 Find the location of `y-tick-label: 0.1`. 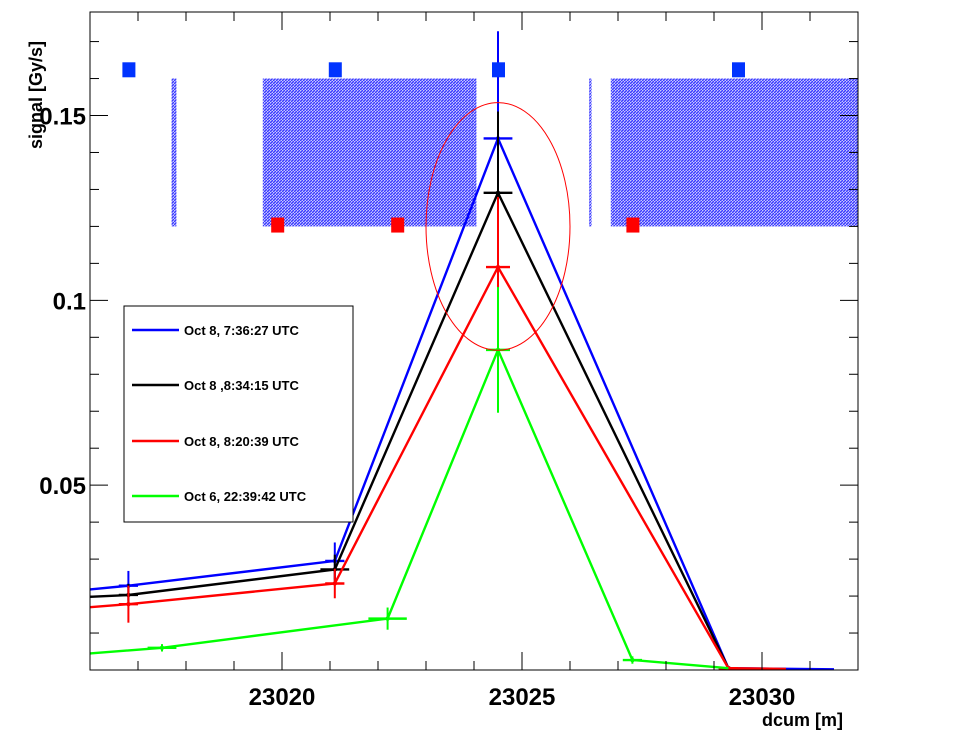

y-tick-label: 0.1 is located at coordinates (69, 301).